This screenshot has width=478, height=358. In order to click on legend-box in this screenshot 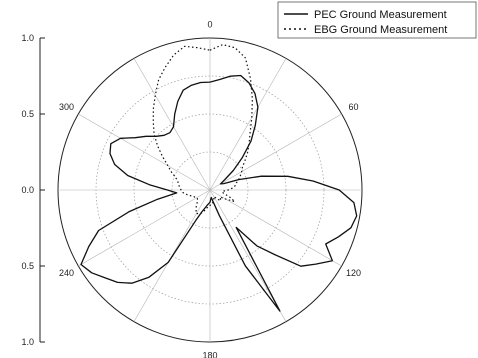, I will do `click(377, 20)`.